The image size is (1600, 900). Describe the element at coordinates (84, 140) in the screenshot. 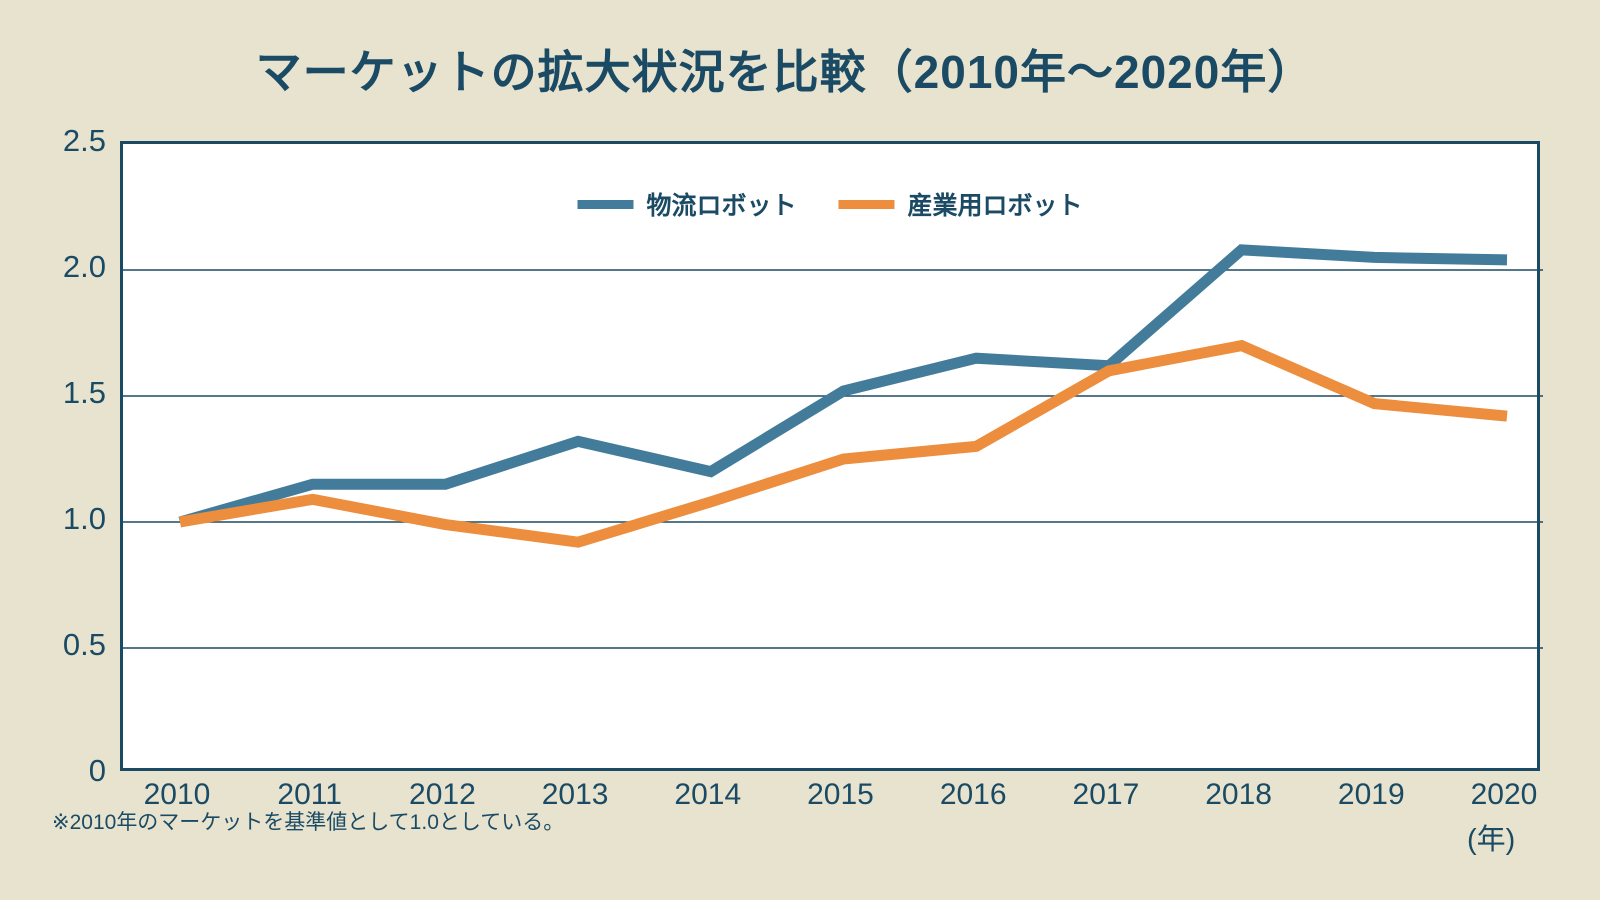

I see `y-tick-label: 2.5` at that location.